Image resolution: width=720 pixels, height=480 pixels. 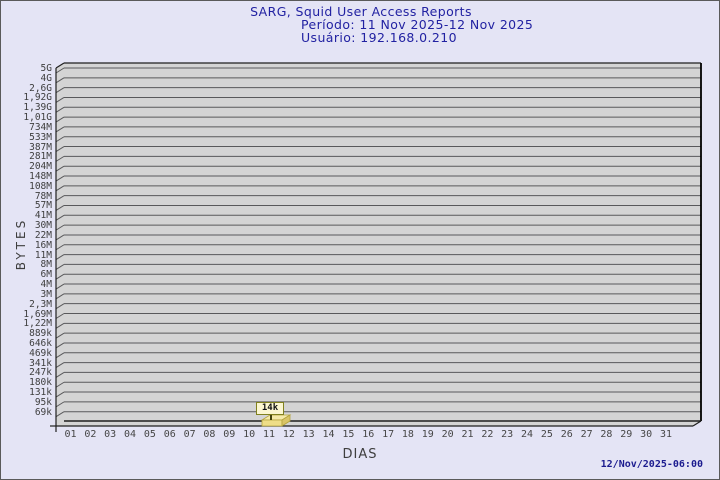 I want to click on x-tick-label: 03, so click(x=110, y=434).